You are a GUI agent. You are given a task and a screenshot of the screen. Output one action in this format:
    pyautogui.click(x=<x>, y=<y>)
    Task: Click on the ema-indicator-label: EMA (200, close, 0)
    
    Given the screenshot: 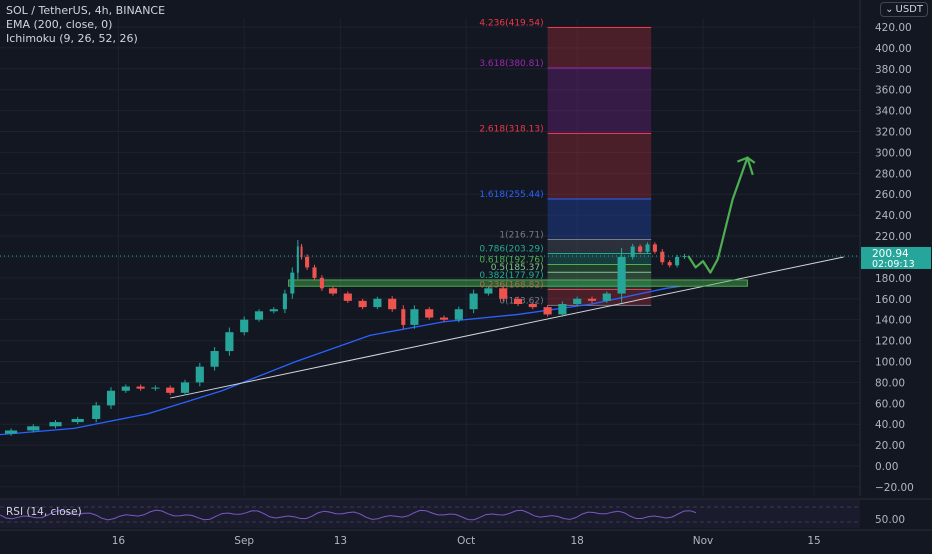 What is the action you would take?
    pyautogui.click(x=59, y=24)
    